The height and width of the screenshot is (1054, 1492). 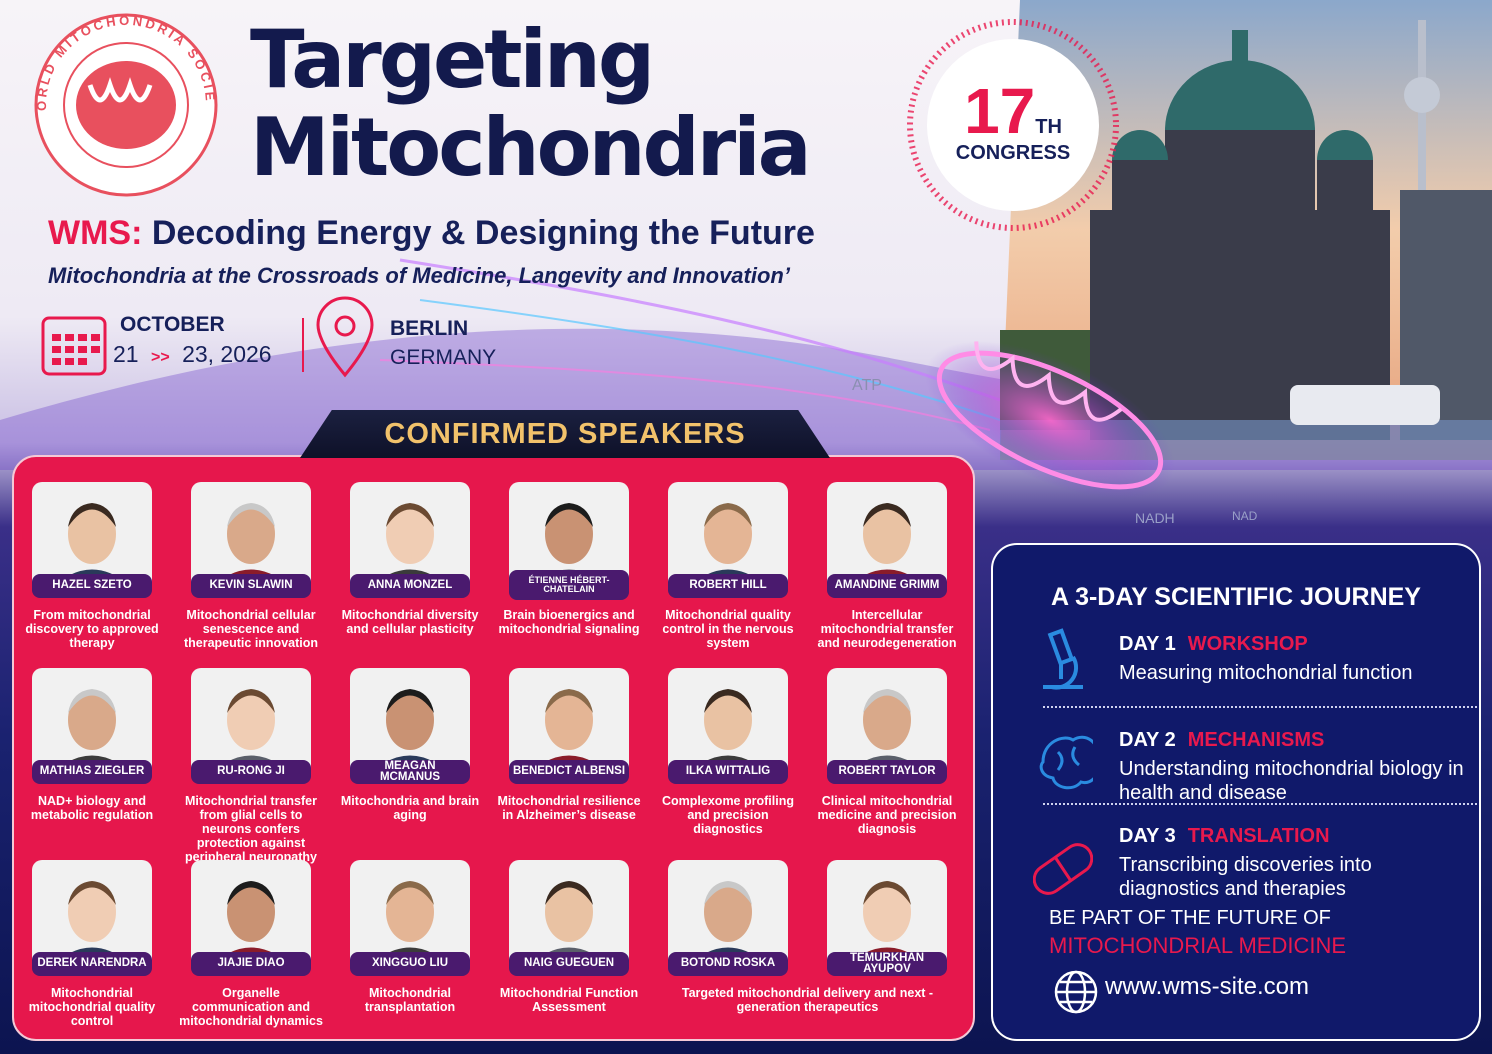 I want to click on dates: 21 >> 23, 2026, so click(x=192, y=354).